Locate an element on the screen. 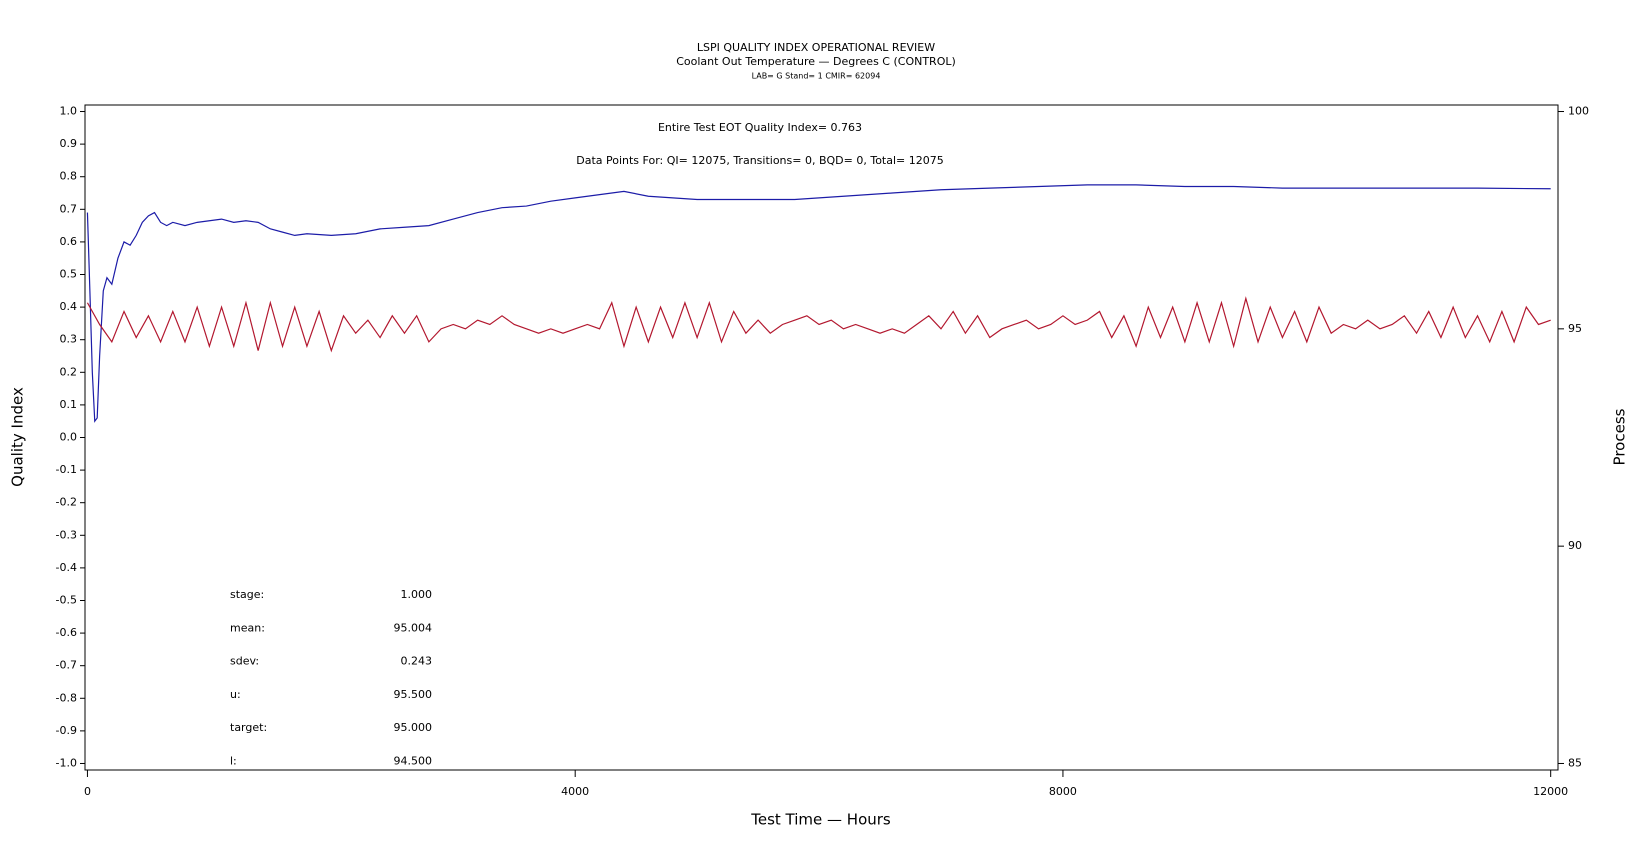 The width and height of the screenshot is (1648, 845). chart-subtitle: LAB= G Stand= 1 CMIR= 62094 is located at coordinates (816, 76).